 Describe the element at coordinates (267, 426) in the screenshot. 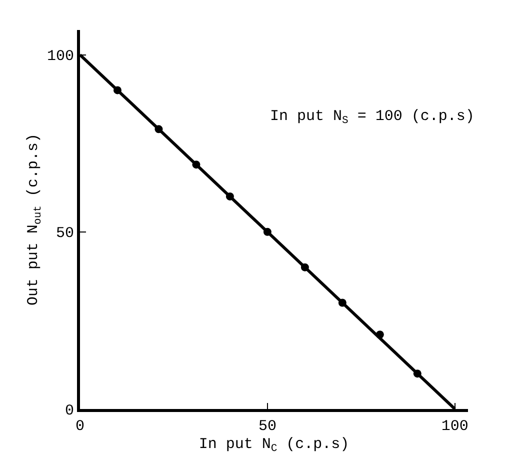

I see `x-tick-label: 50` at that location.